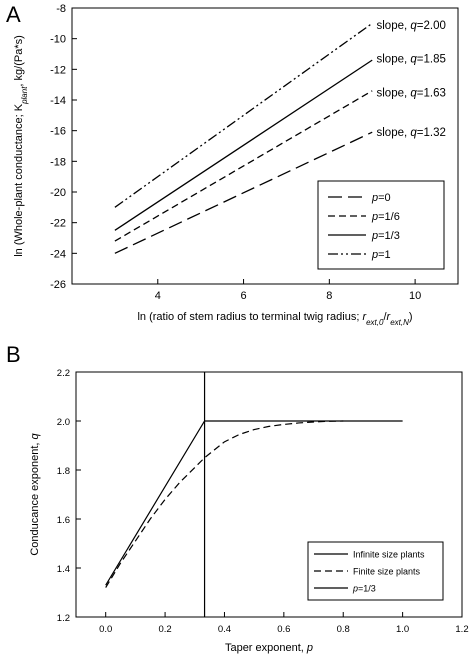  What do you see at coordinates (13, 14) in the screenshot?
I see `panel-a-letter: A` at bounding box center [13, 14].